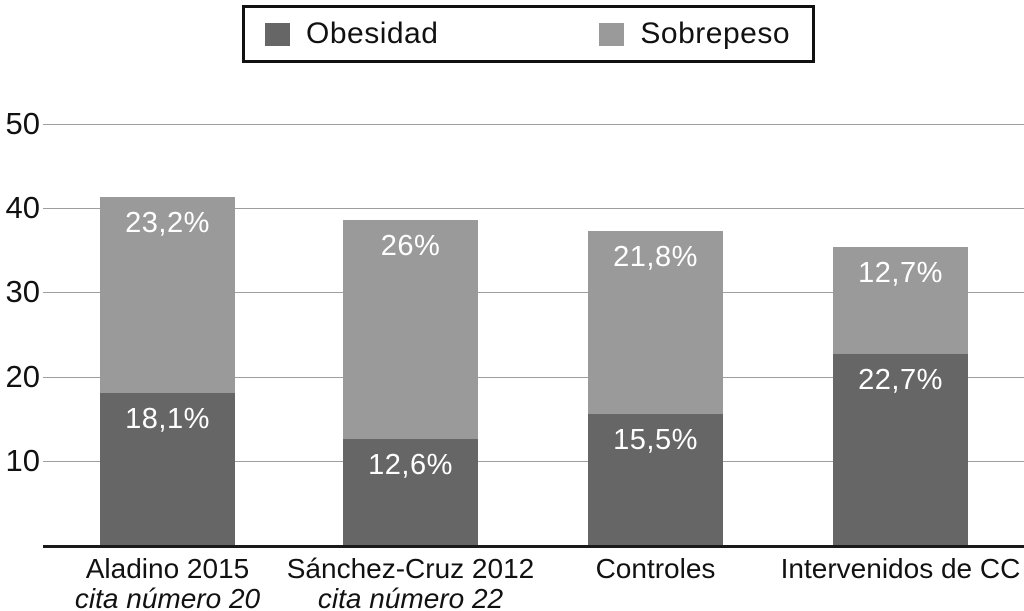 This screenshot has height=611, width=1024. What do you see at coordinates (277, 34) in the screenshot?
I see `obesidad-swatch-icon` at bounding box center [277, 34].